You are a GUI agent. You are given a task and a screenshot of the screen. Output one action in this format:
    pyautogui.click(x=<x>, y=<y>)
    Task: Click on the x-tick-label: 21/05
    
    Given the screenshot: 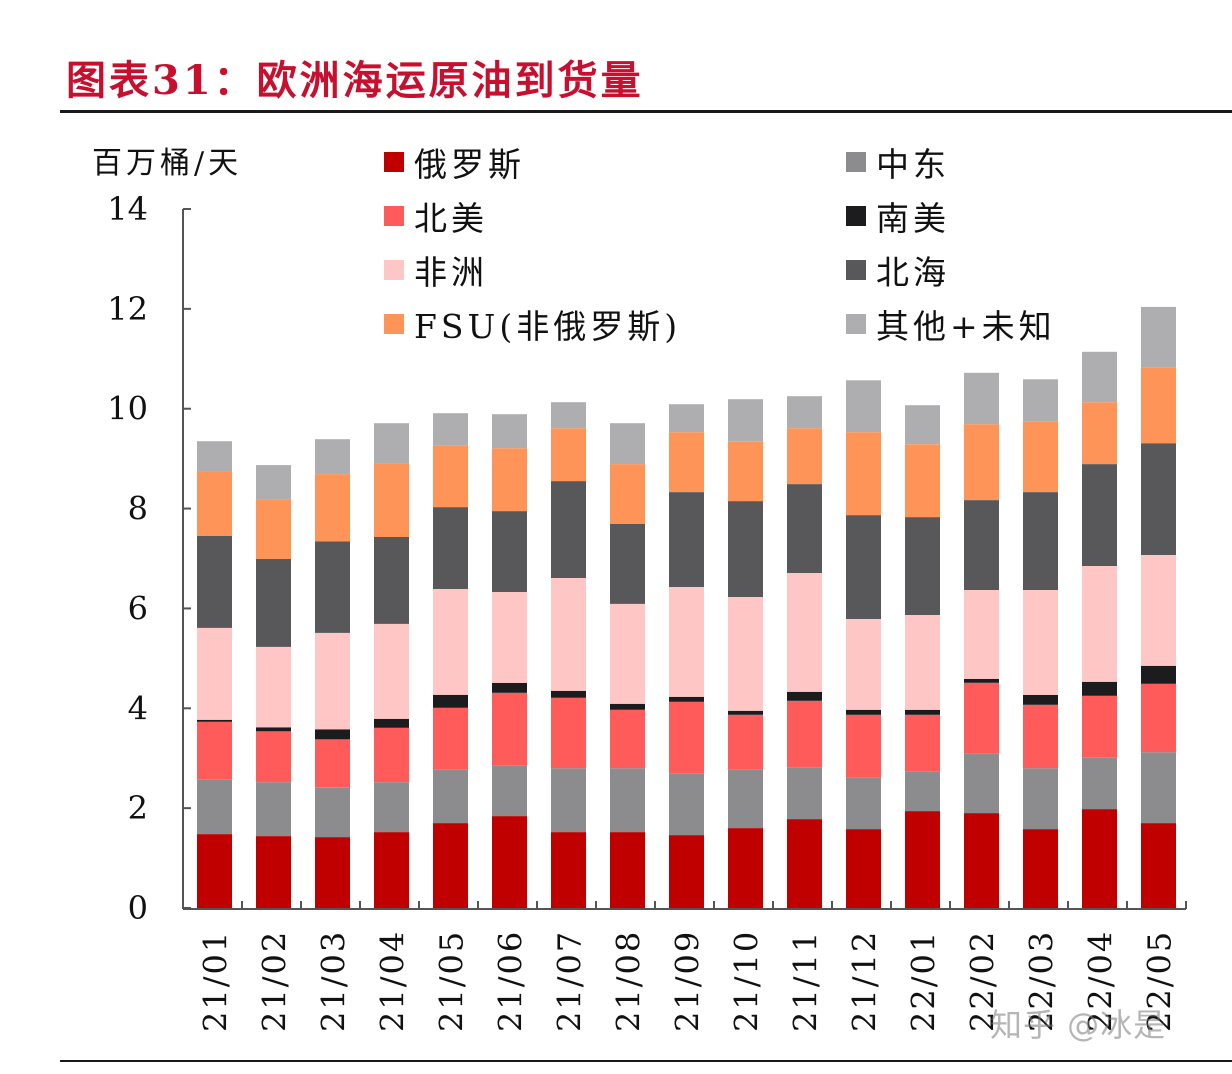 What is the action you would take?
    pyautogui.click(x=452, y=981)
    